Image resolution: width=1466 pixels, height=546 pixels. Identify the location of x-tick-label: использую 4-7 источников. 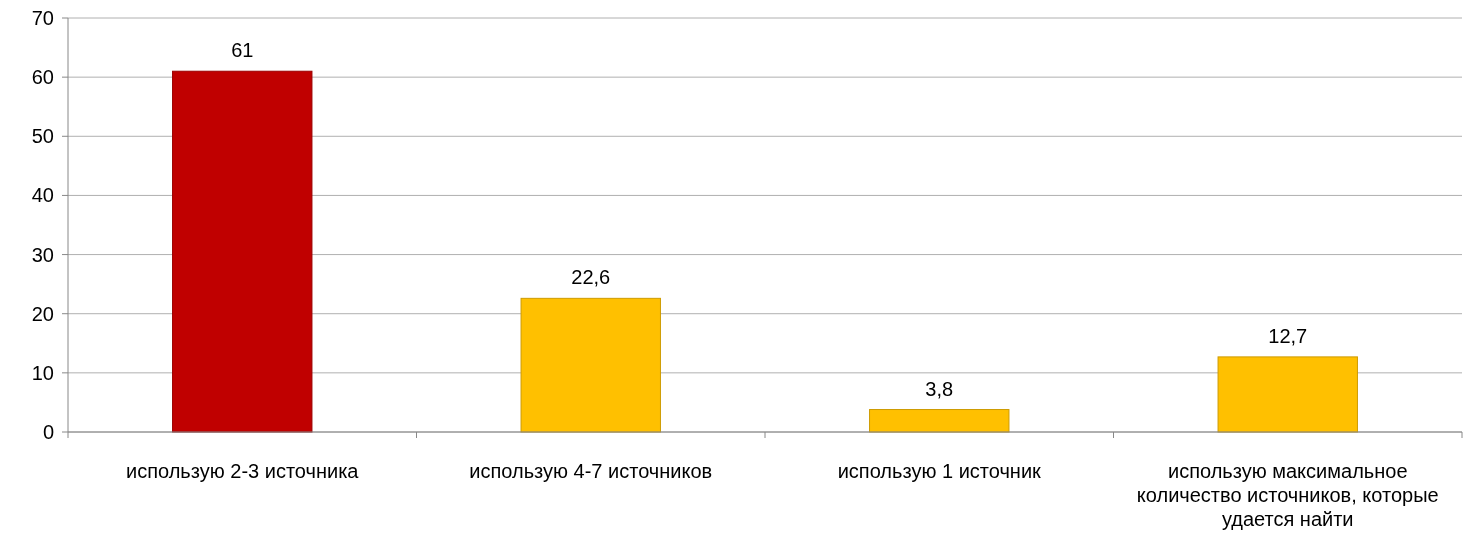
(591, 471).